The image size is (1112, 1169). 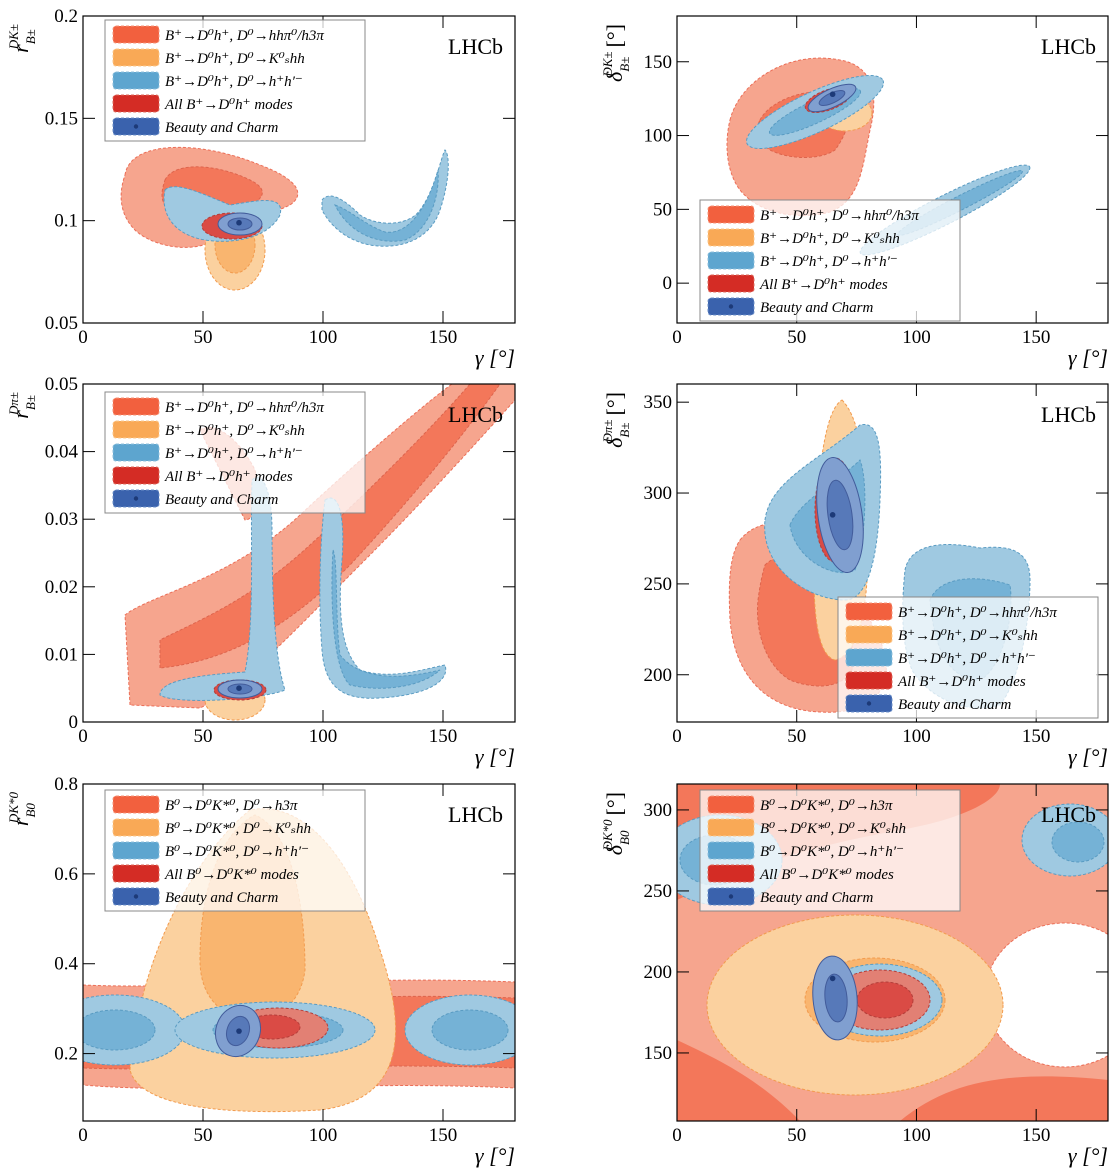 What do you see at coordinates (61, 519) in the screenshot?
I see `y-tick-label: 0.03` at bounding box center [61, 519].